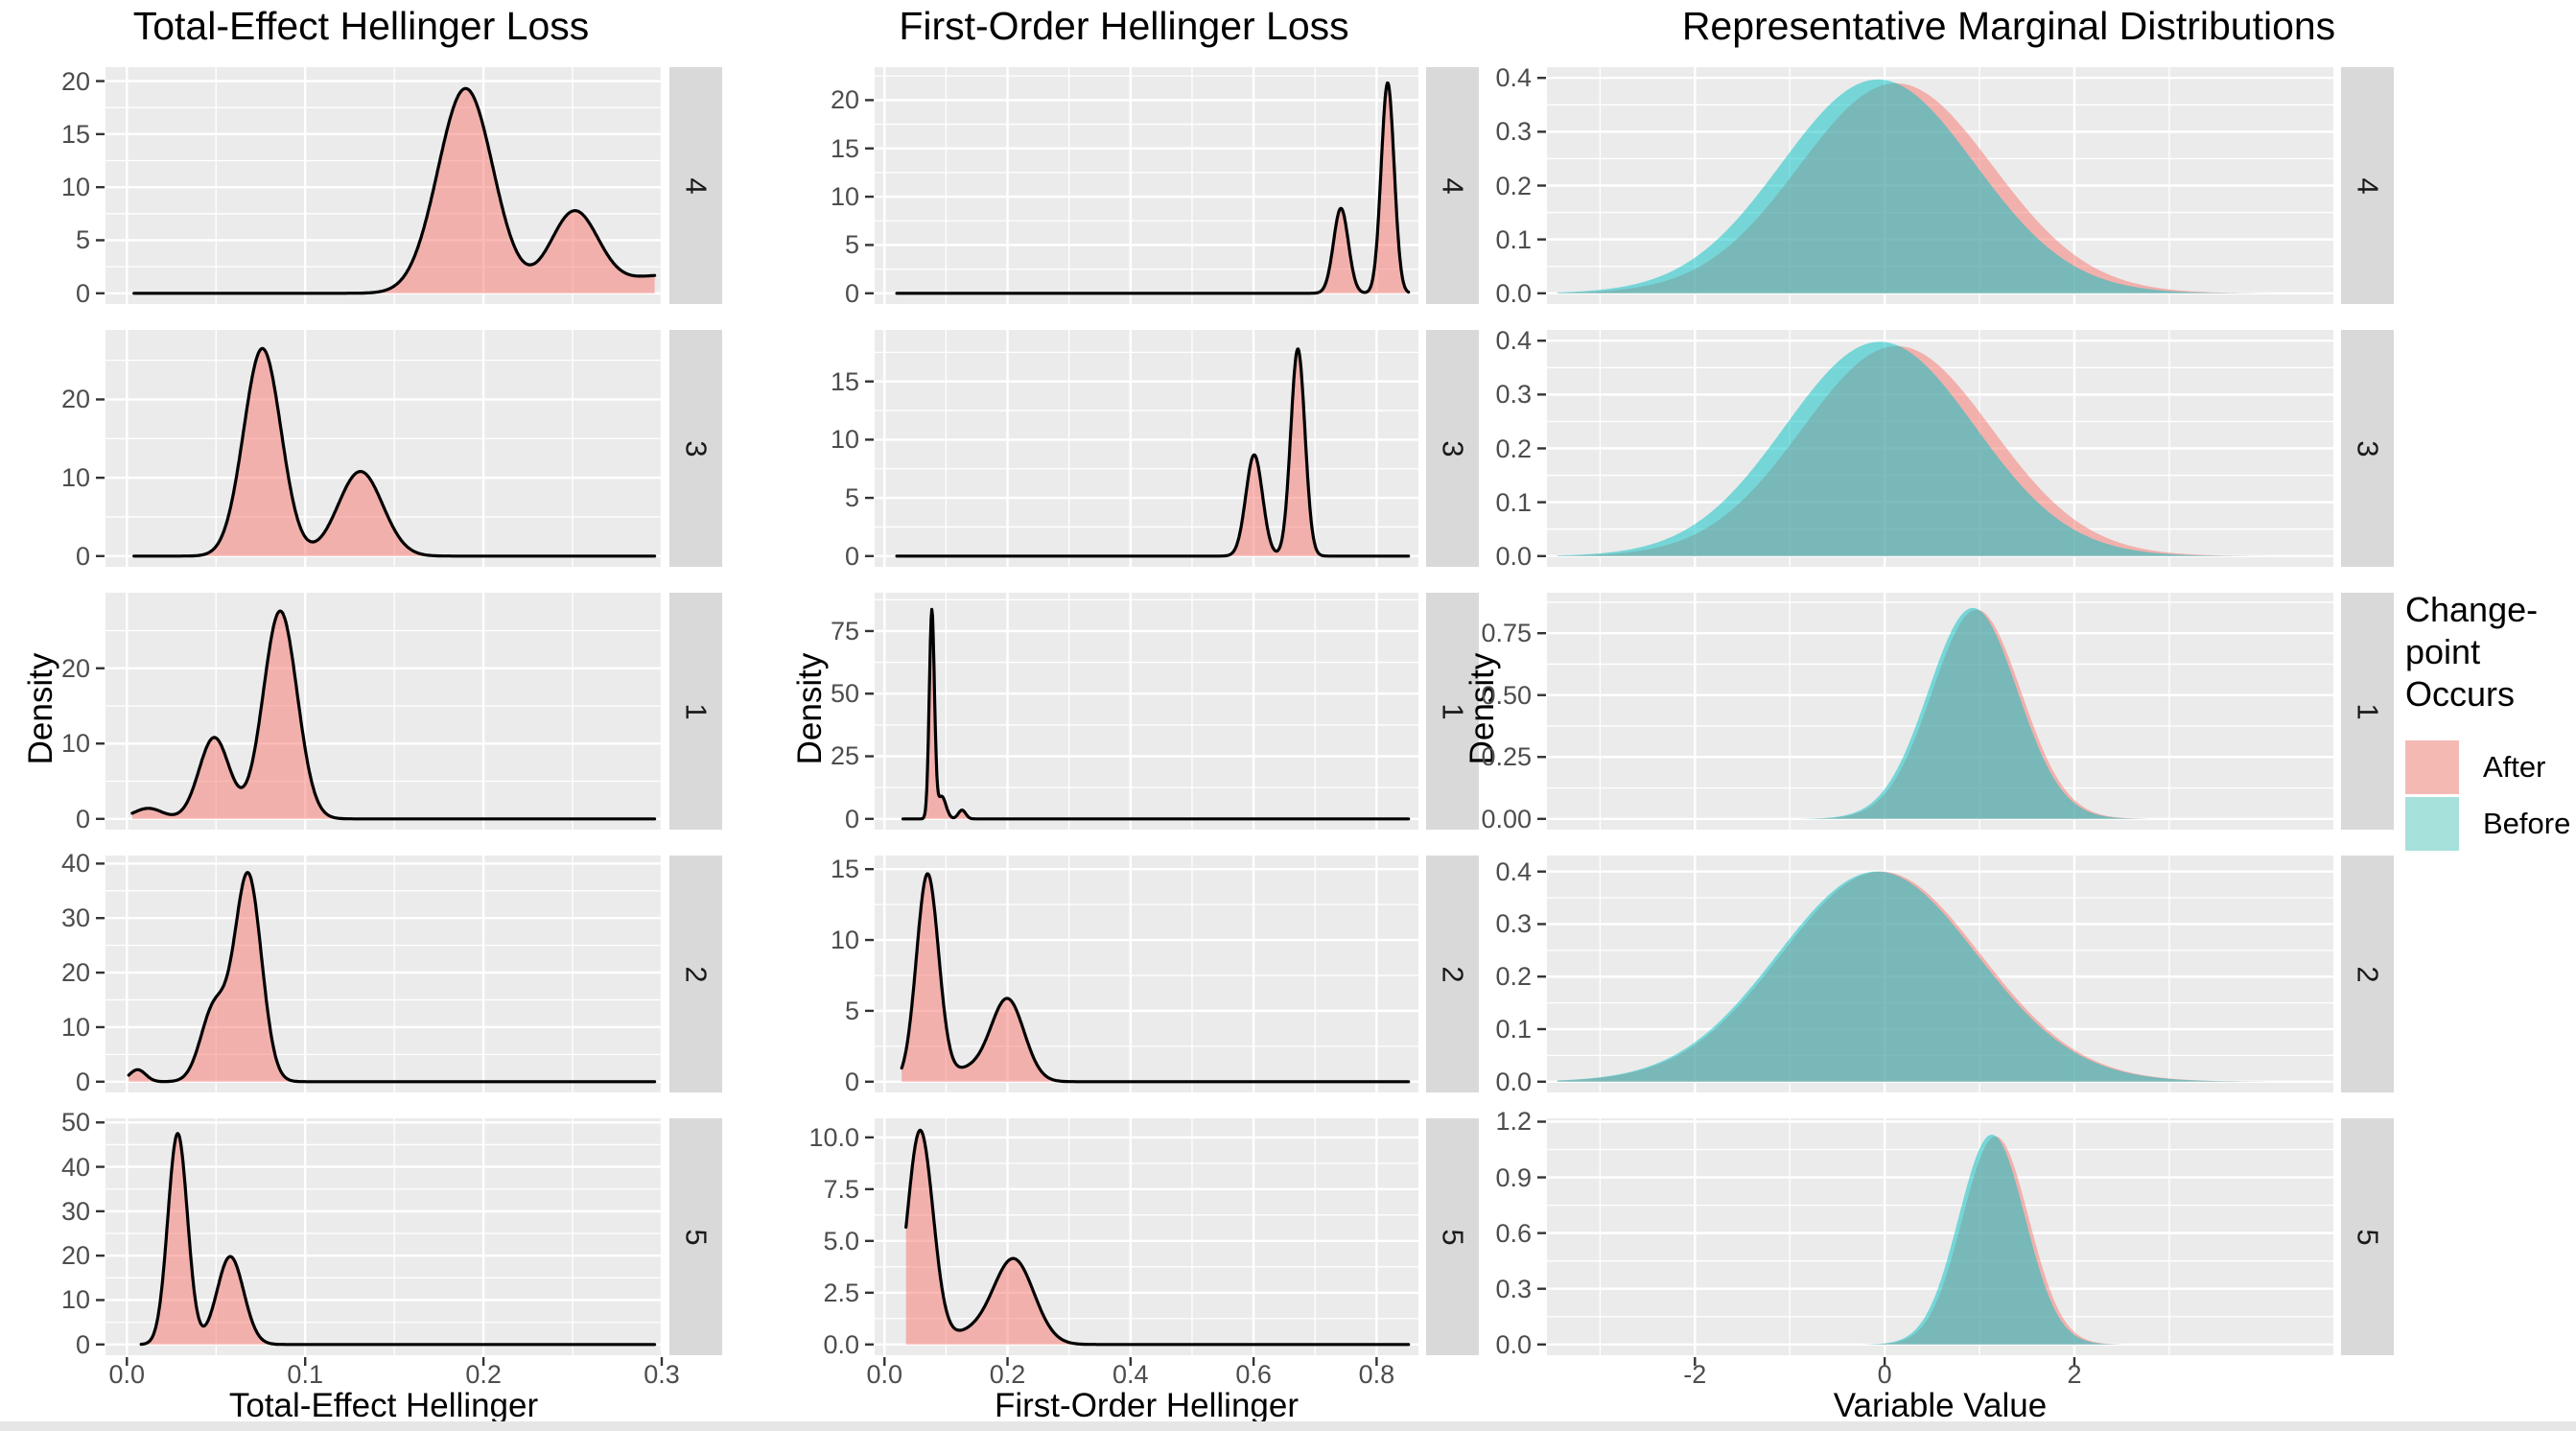 This screenshot has height=1431, width=2576. What do you see at coordinates (75, 864) in the screenshot?
I see `y-tick-label: 40` at bounding box center [75, 864].